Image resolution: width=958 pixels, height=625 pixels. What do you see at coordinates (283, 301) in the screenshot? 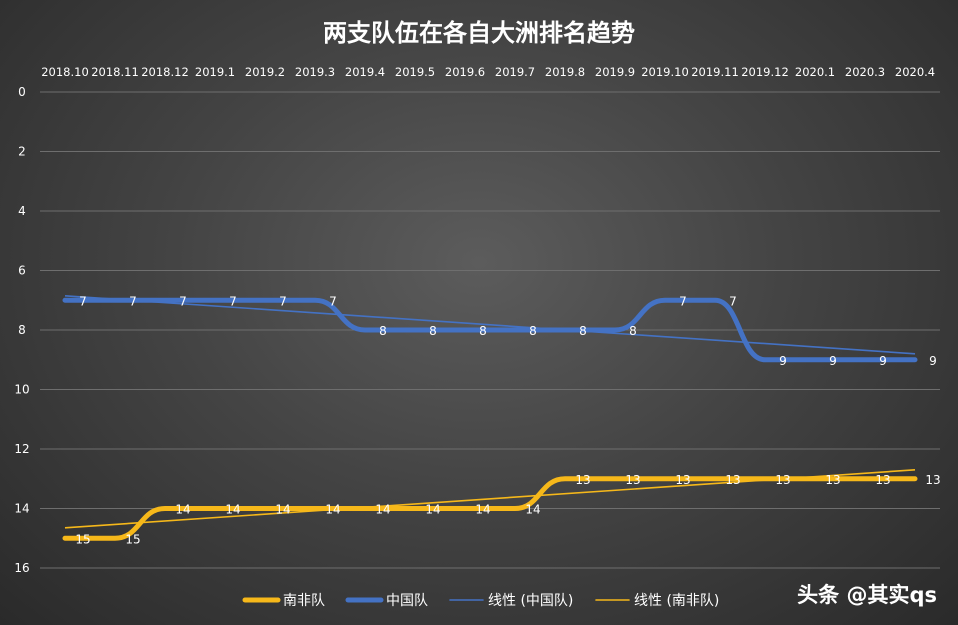
I see `data-label-1-4: 7` at bounding box center [283, 301].